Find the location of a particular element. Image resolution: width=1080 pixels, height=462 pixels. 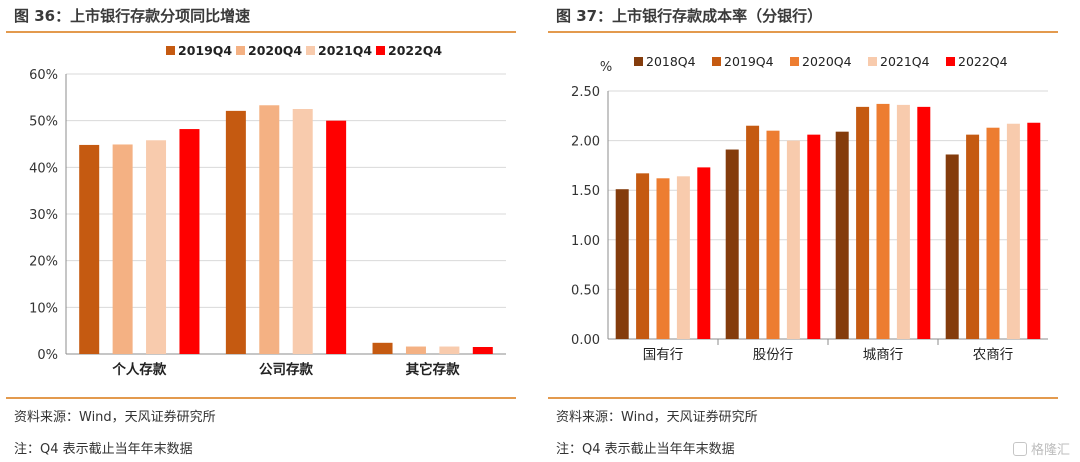

y-tick-label: 10% is located at coordinates (43, 308).